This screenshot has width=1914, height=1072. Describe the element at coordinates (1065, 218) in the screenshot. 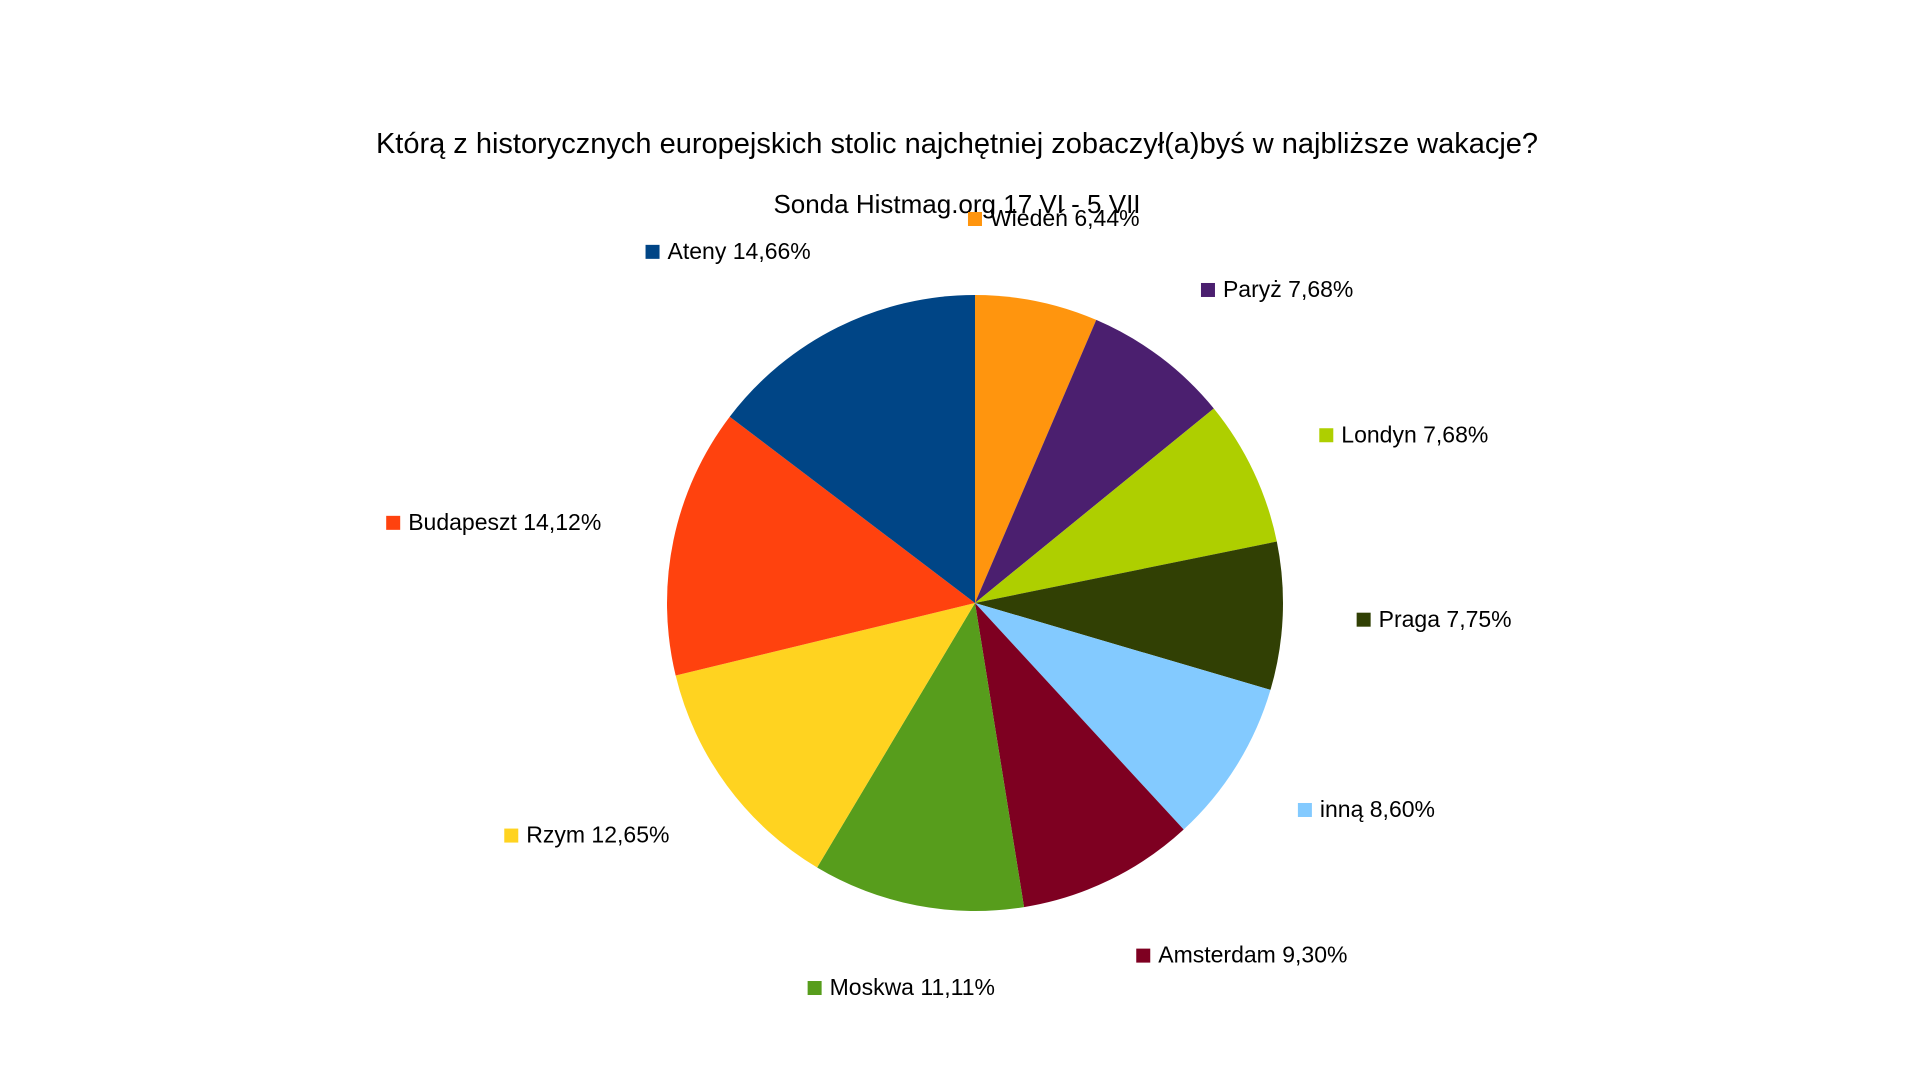

I see `slice-label-text: Wiedeń 6,44%` at that location.